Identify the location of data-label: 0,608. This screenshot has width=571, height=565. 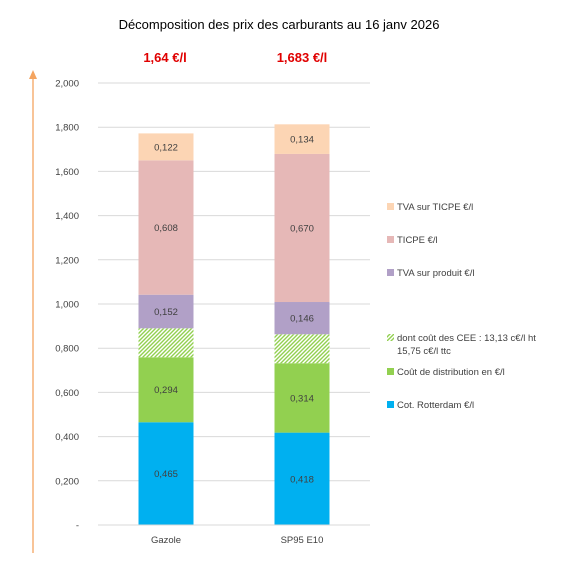
(166, 228).